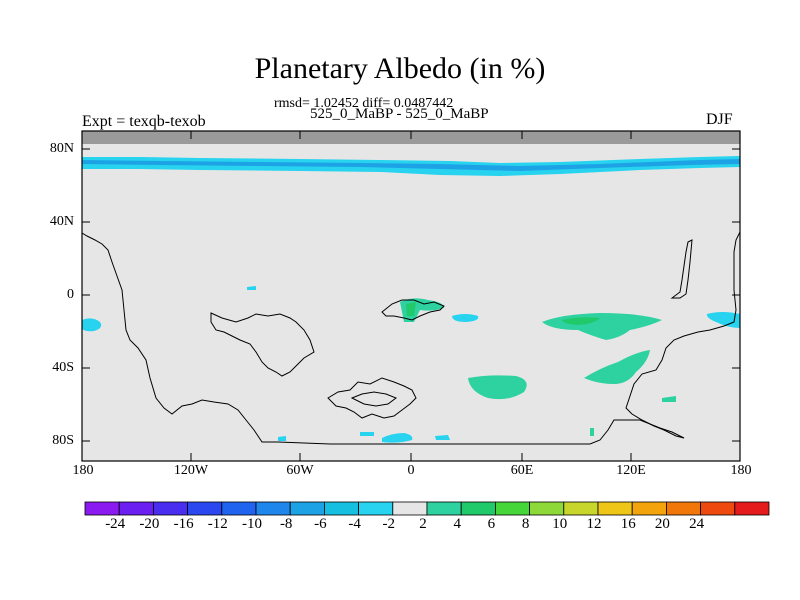  What do you see at coordinates (63, 367) in the screenshot?
I see `lat-tick-label: 40S` at bounding box center [63, 367].